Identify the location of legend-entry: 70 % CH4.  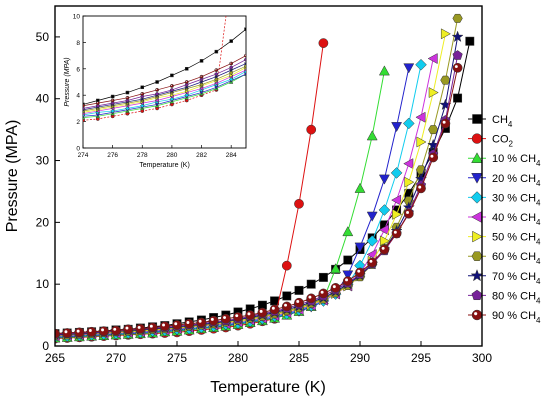
(504, 277).